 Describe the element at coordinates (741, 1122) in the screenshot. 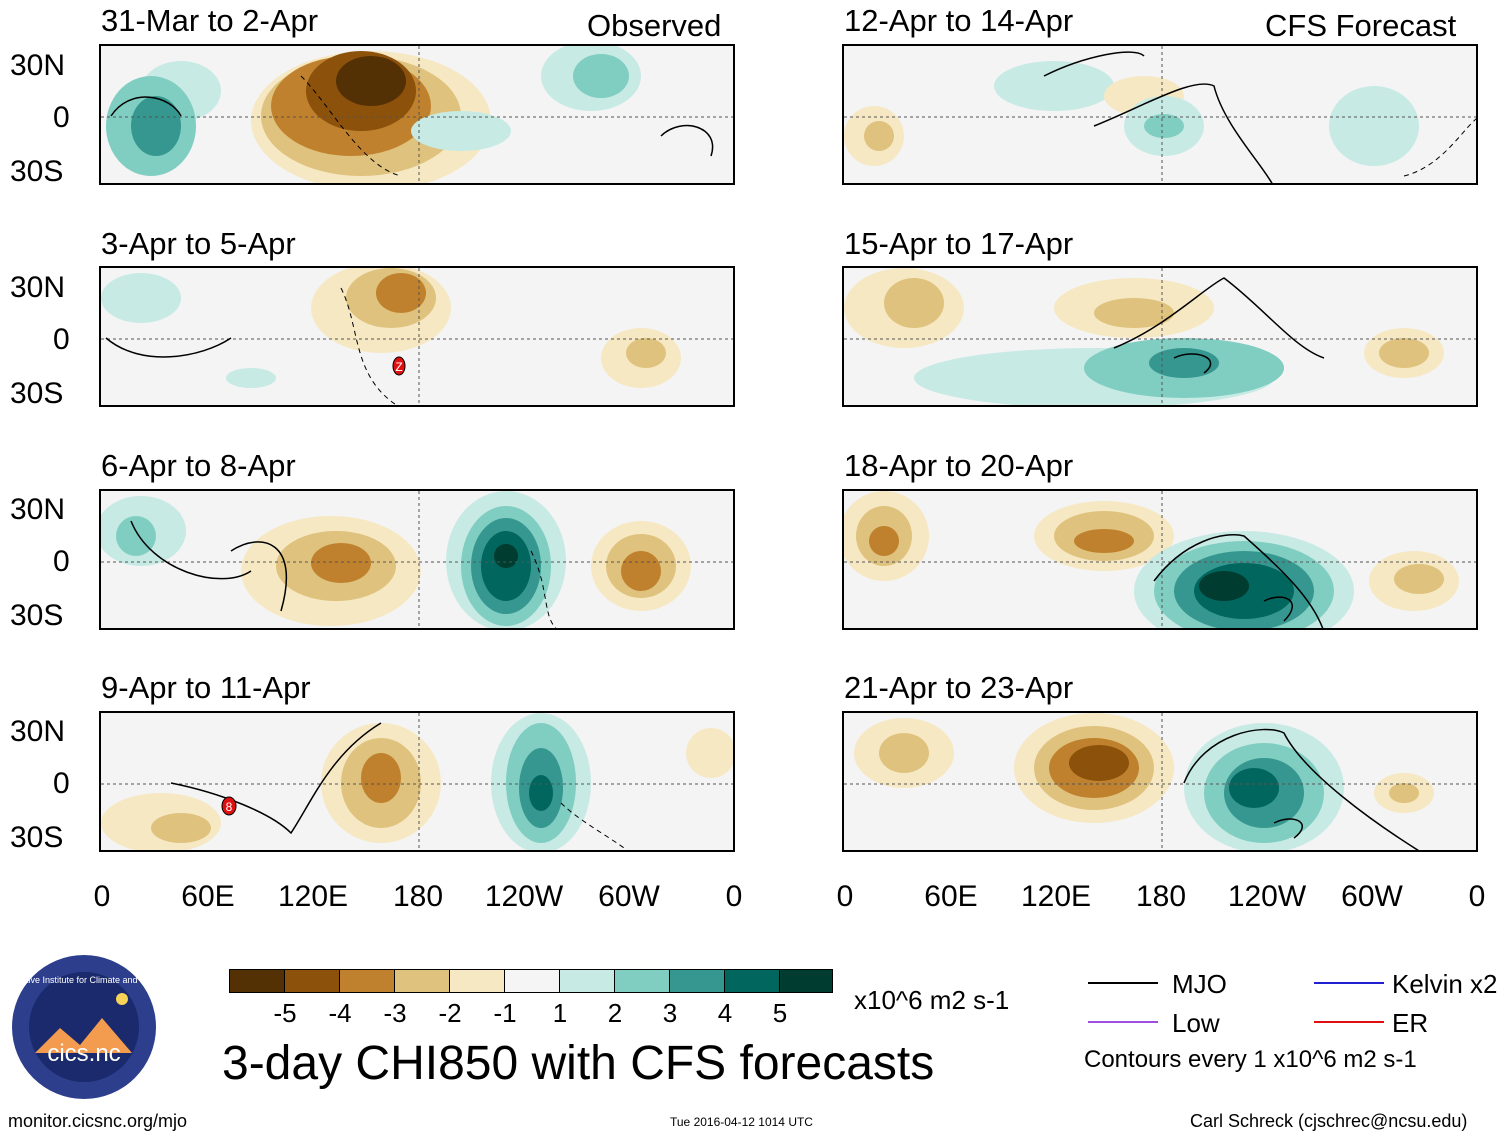

I see `footer-timestamp: Tue 2016-04-12 1014 UTC` at that location.